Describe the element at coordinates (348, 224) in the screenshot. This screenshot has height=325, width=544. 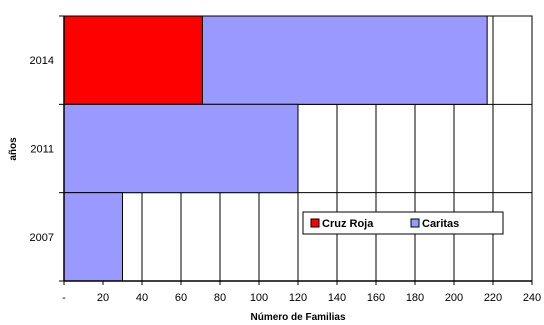
I see `legend-label-cruz-roja: Cruz Roja` at that location.